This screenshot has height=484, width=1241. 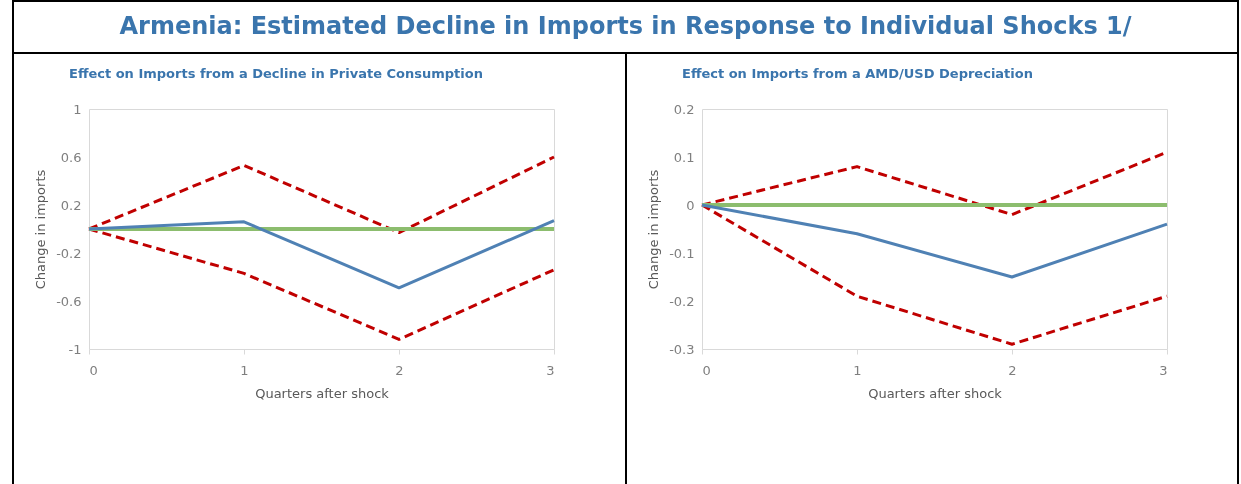 I want to click on chart-subtitle: Effect on Imports from a AMD/USD Depreciation, so click(x=858, y=73).